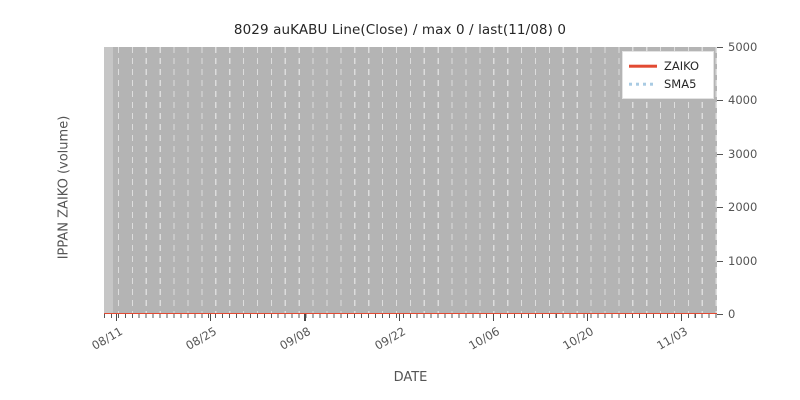 This screenshot has height=400, width=800. I want to click on x-axis-minor-ticks, so click(410, 316).